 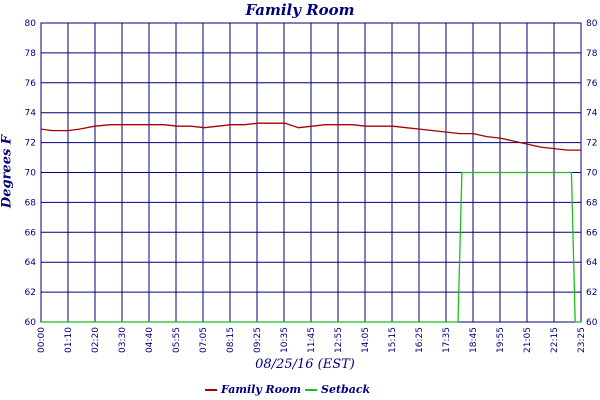 I want to click on x-tick-label: 08:15, so click(x=231, y=340).